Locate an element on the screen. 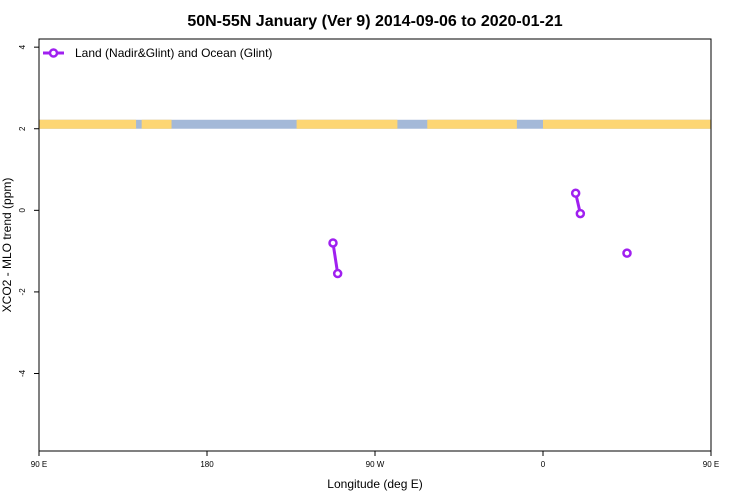 The image size is (750, 500). x-tick-label: 0 is located at coordinates (543, 464).